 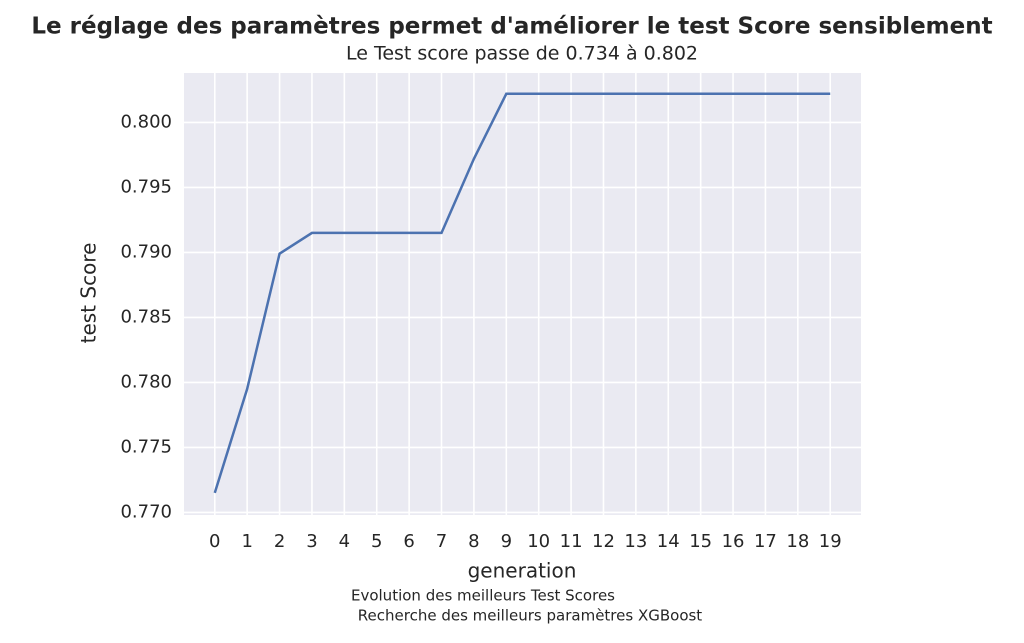 I want to click on x-tick-label: 1, so click(x=246, y=541).